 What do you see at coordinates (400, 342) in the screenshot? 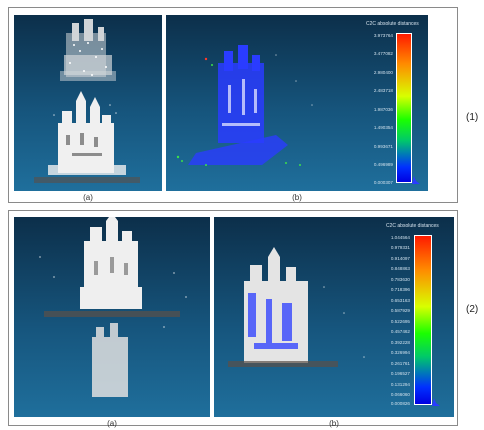
I see `scale-tick-2-10: 0.392228` at bounding box center [400, 342].